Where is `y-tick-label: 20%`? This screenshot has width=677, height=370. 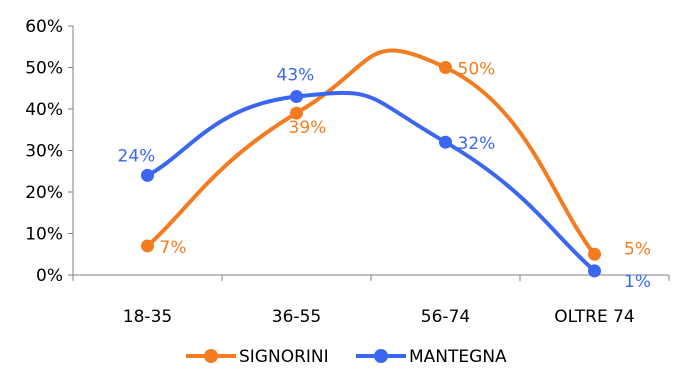
y-tick-label: 20% is located at coordinates (44, 193).